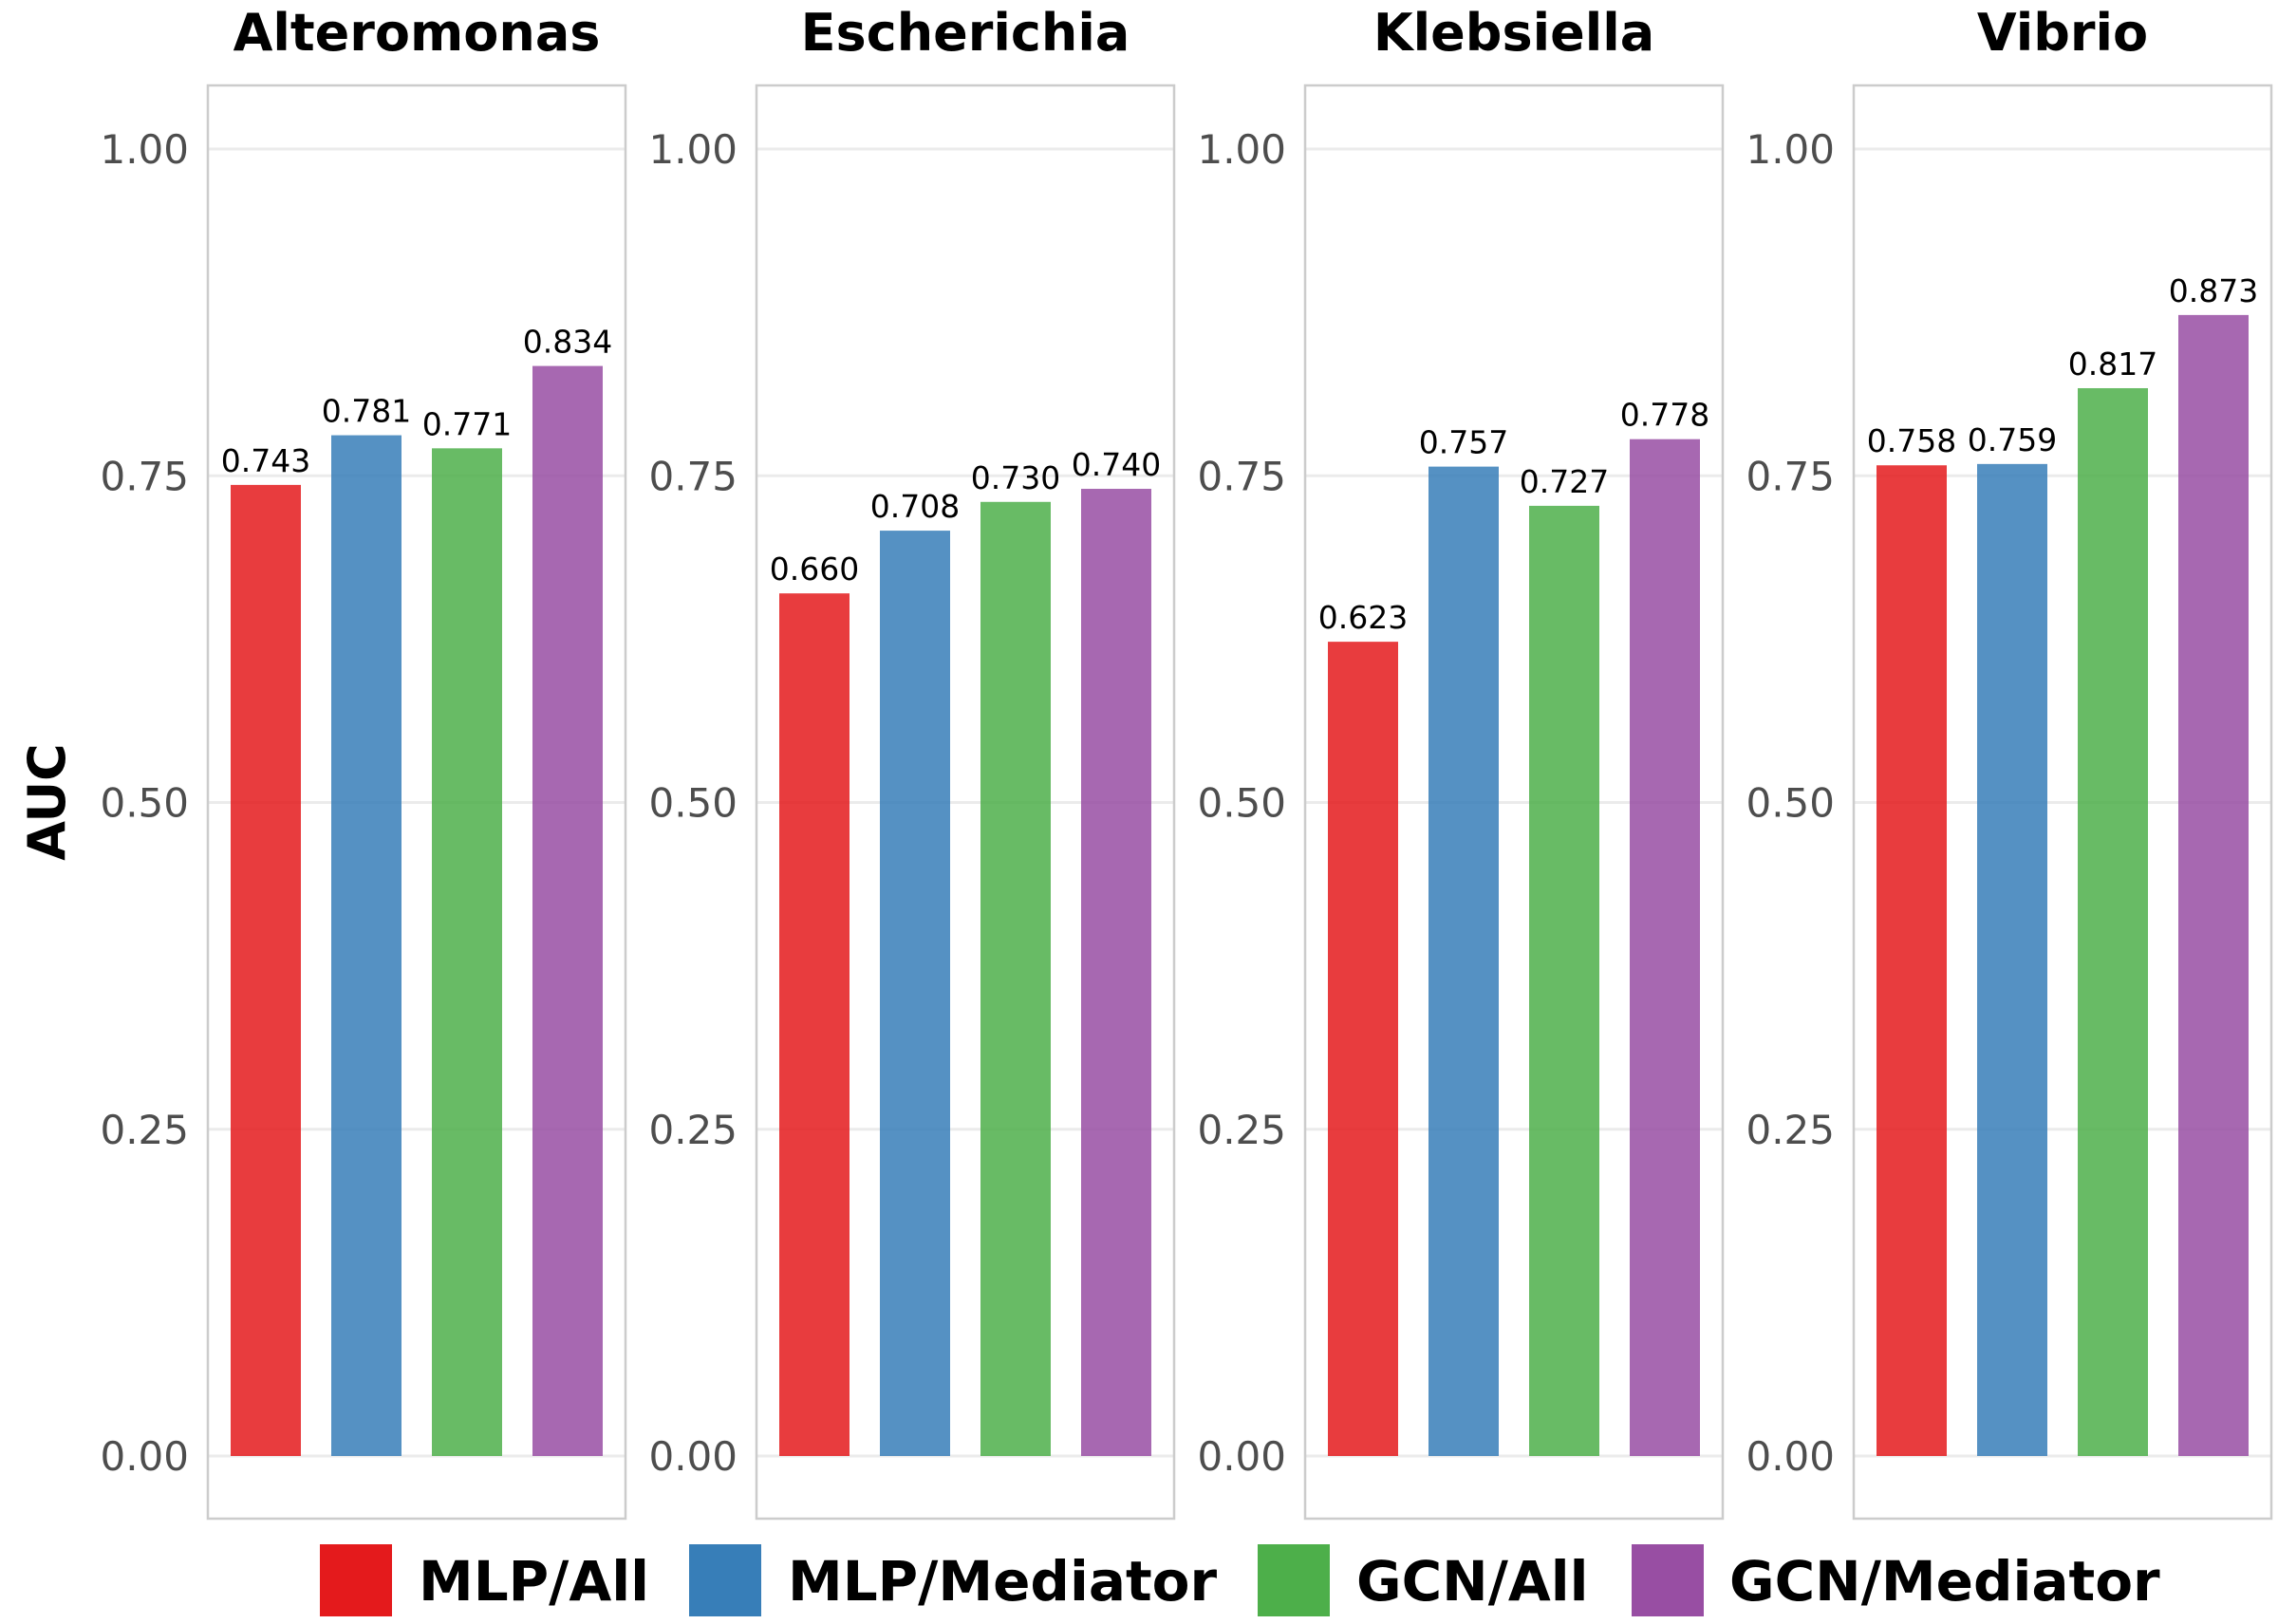 The width and height of the screenshot is (2278, 1624). Describe the element at coordinates (1564, 482) in the screenshot. I see `data-label: 0.727` at that location.